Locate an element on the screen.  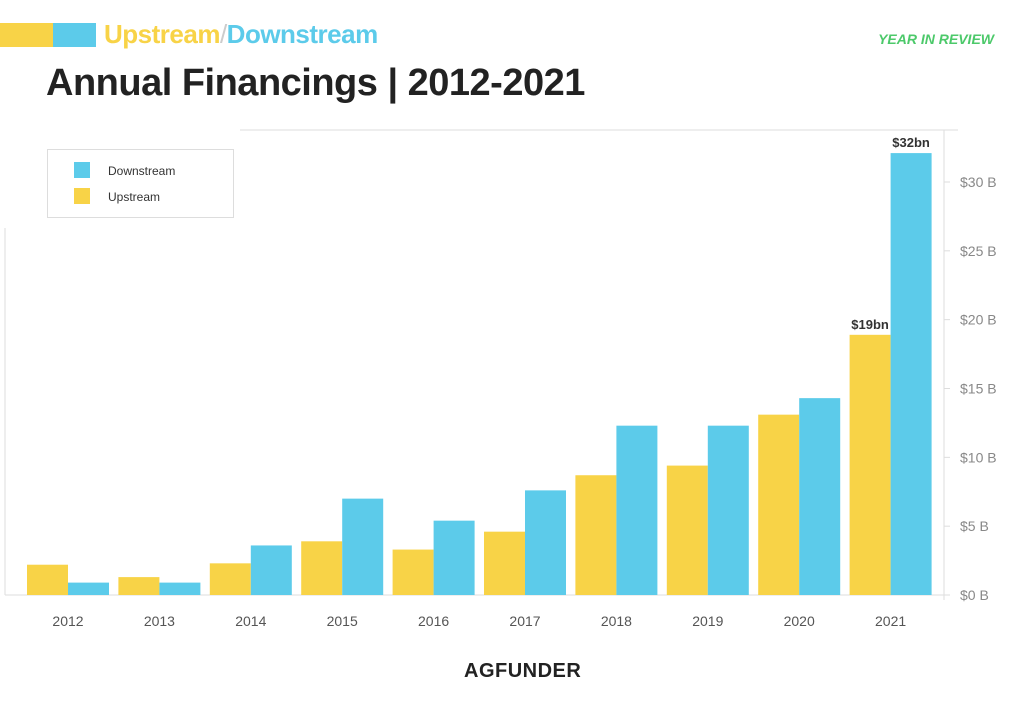
subtitle-upstream: Upstream is located at coordinates (162, 34).